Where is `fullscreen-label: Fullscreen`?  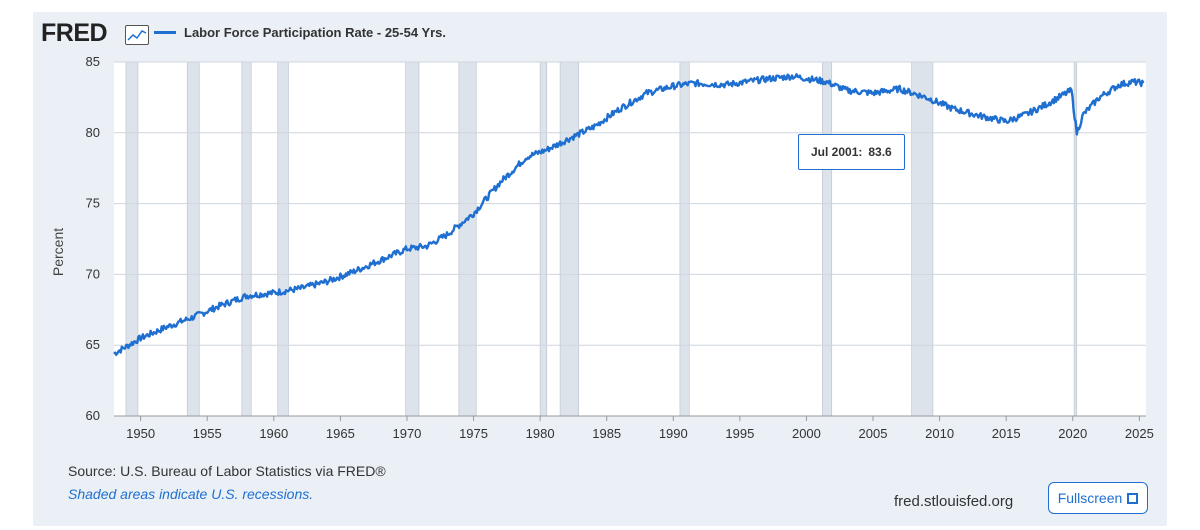
fullscreen-label: Fullscreen is located at coordinates (1090, 498).